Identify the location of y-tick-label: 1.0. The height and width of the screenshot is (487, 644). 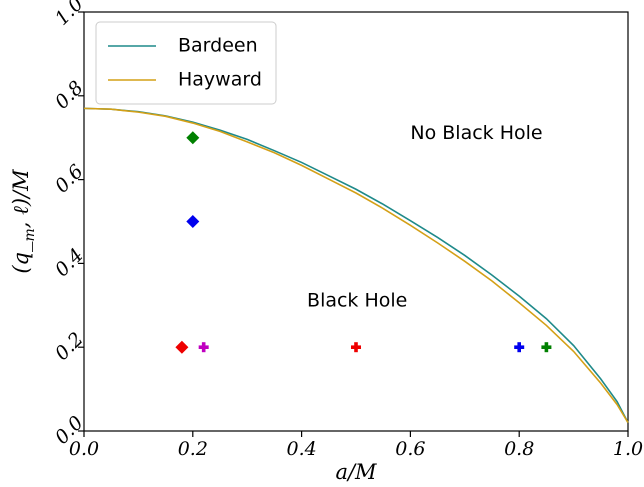
(69, 15).